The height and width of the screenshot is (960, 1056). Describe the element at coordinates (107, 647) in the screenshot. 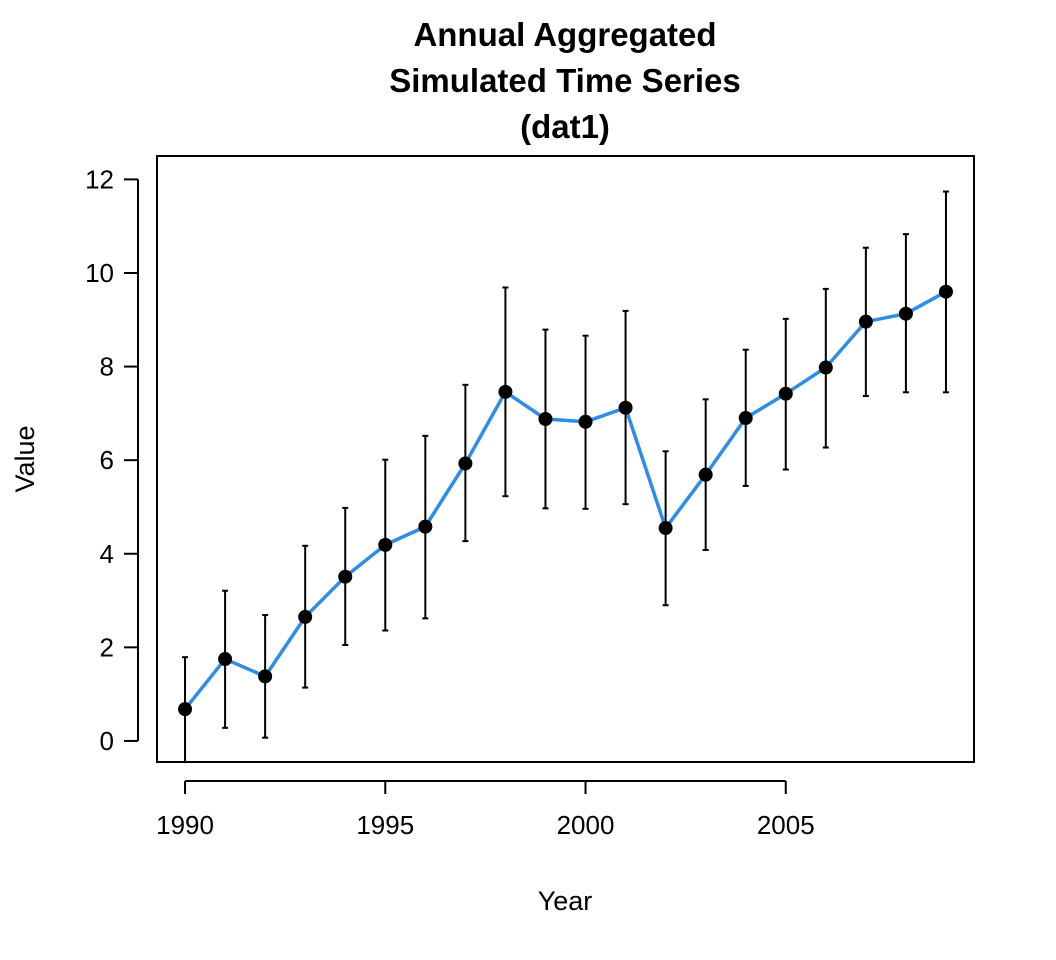

I see `y-tick-label: 2` at that location.